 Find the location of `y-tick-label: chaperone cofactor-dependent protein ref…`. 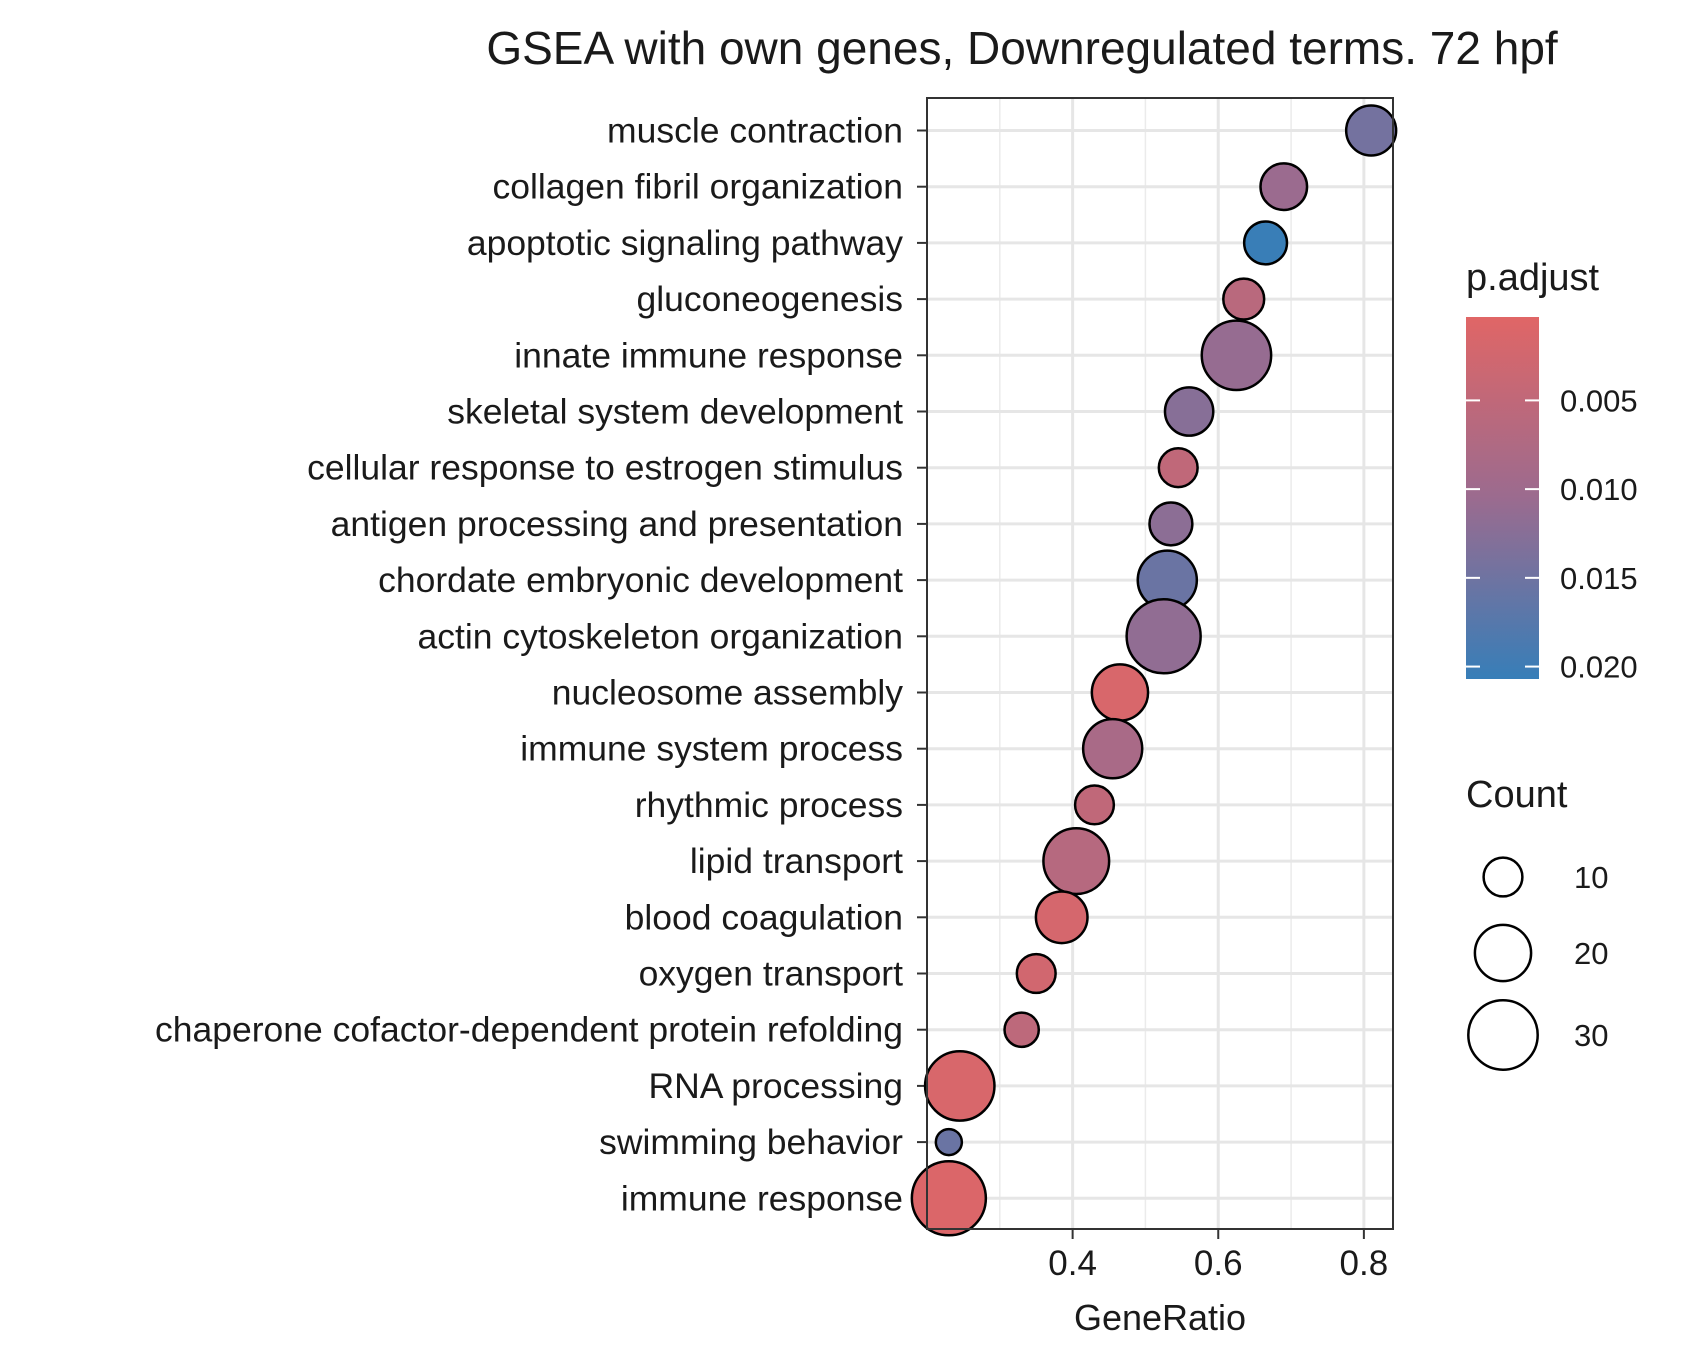

y-tick-label: chaperone cofactor-dependent protein ref… is located at coordinates (529, 1030).